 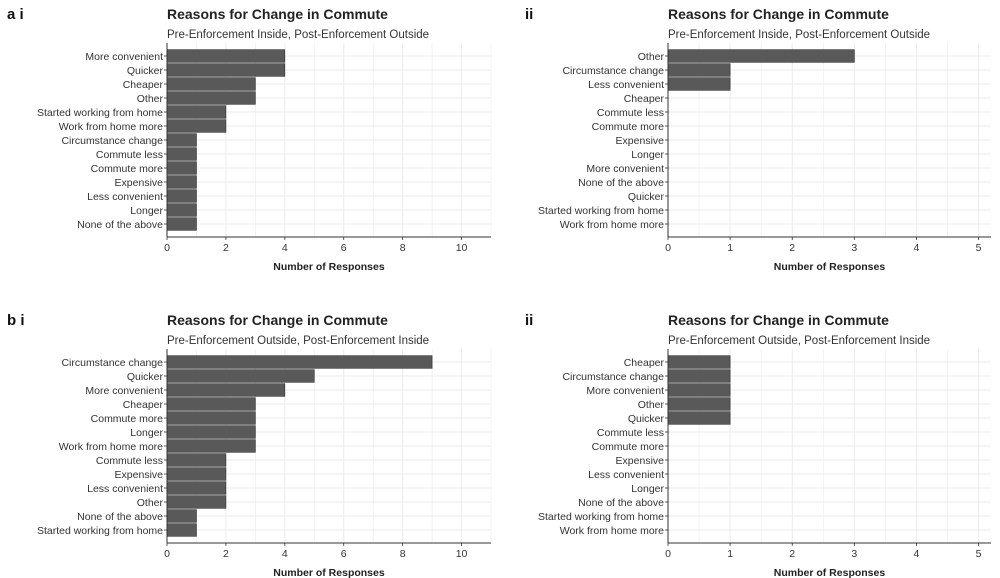 What do you see at coordinates (226, 140) in the screenshot?
I see `bars` at bounding box center [226, 140].